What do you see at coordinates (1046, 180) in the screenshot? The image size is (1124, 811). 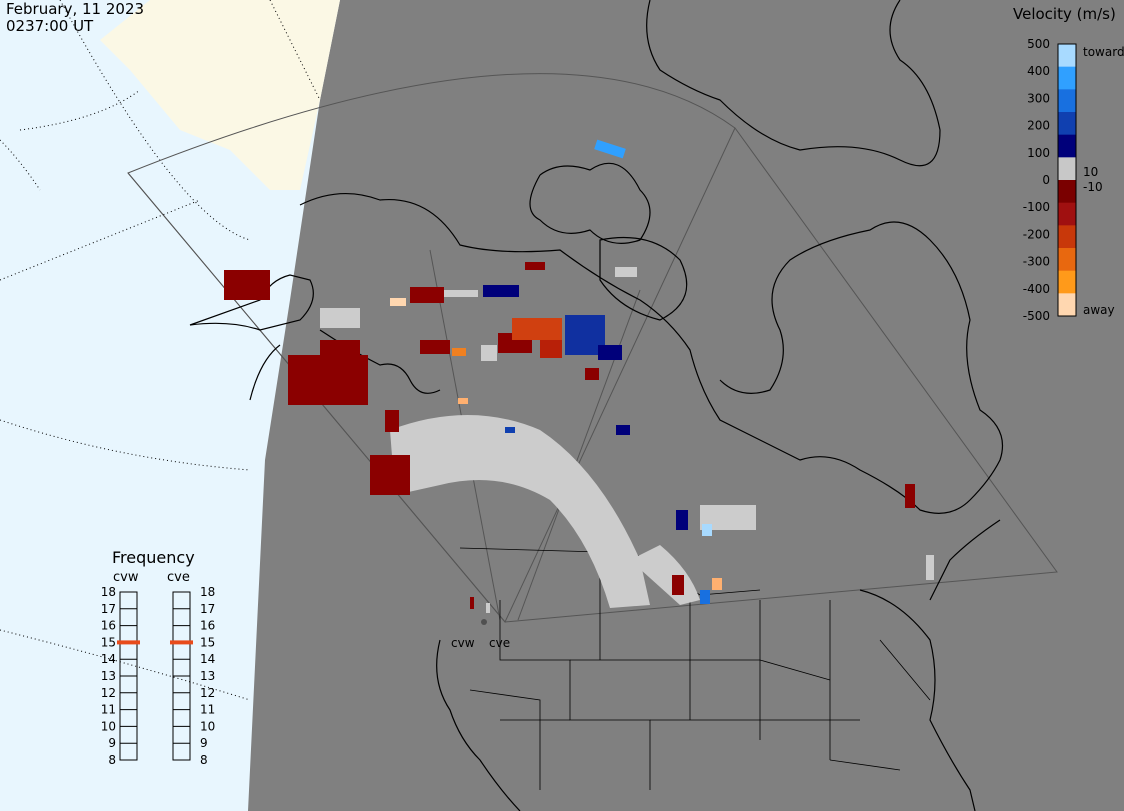 I see `colorbar-tick-label: 0` at bounding box center [1046, 180].